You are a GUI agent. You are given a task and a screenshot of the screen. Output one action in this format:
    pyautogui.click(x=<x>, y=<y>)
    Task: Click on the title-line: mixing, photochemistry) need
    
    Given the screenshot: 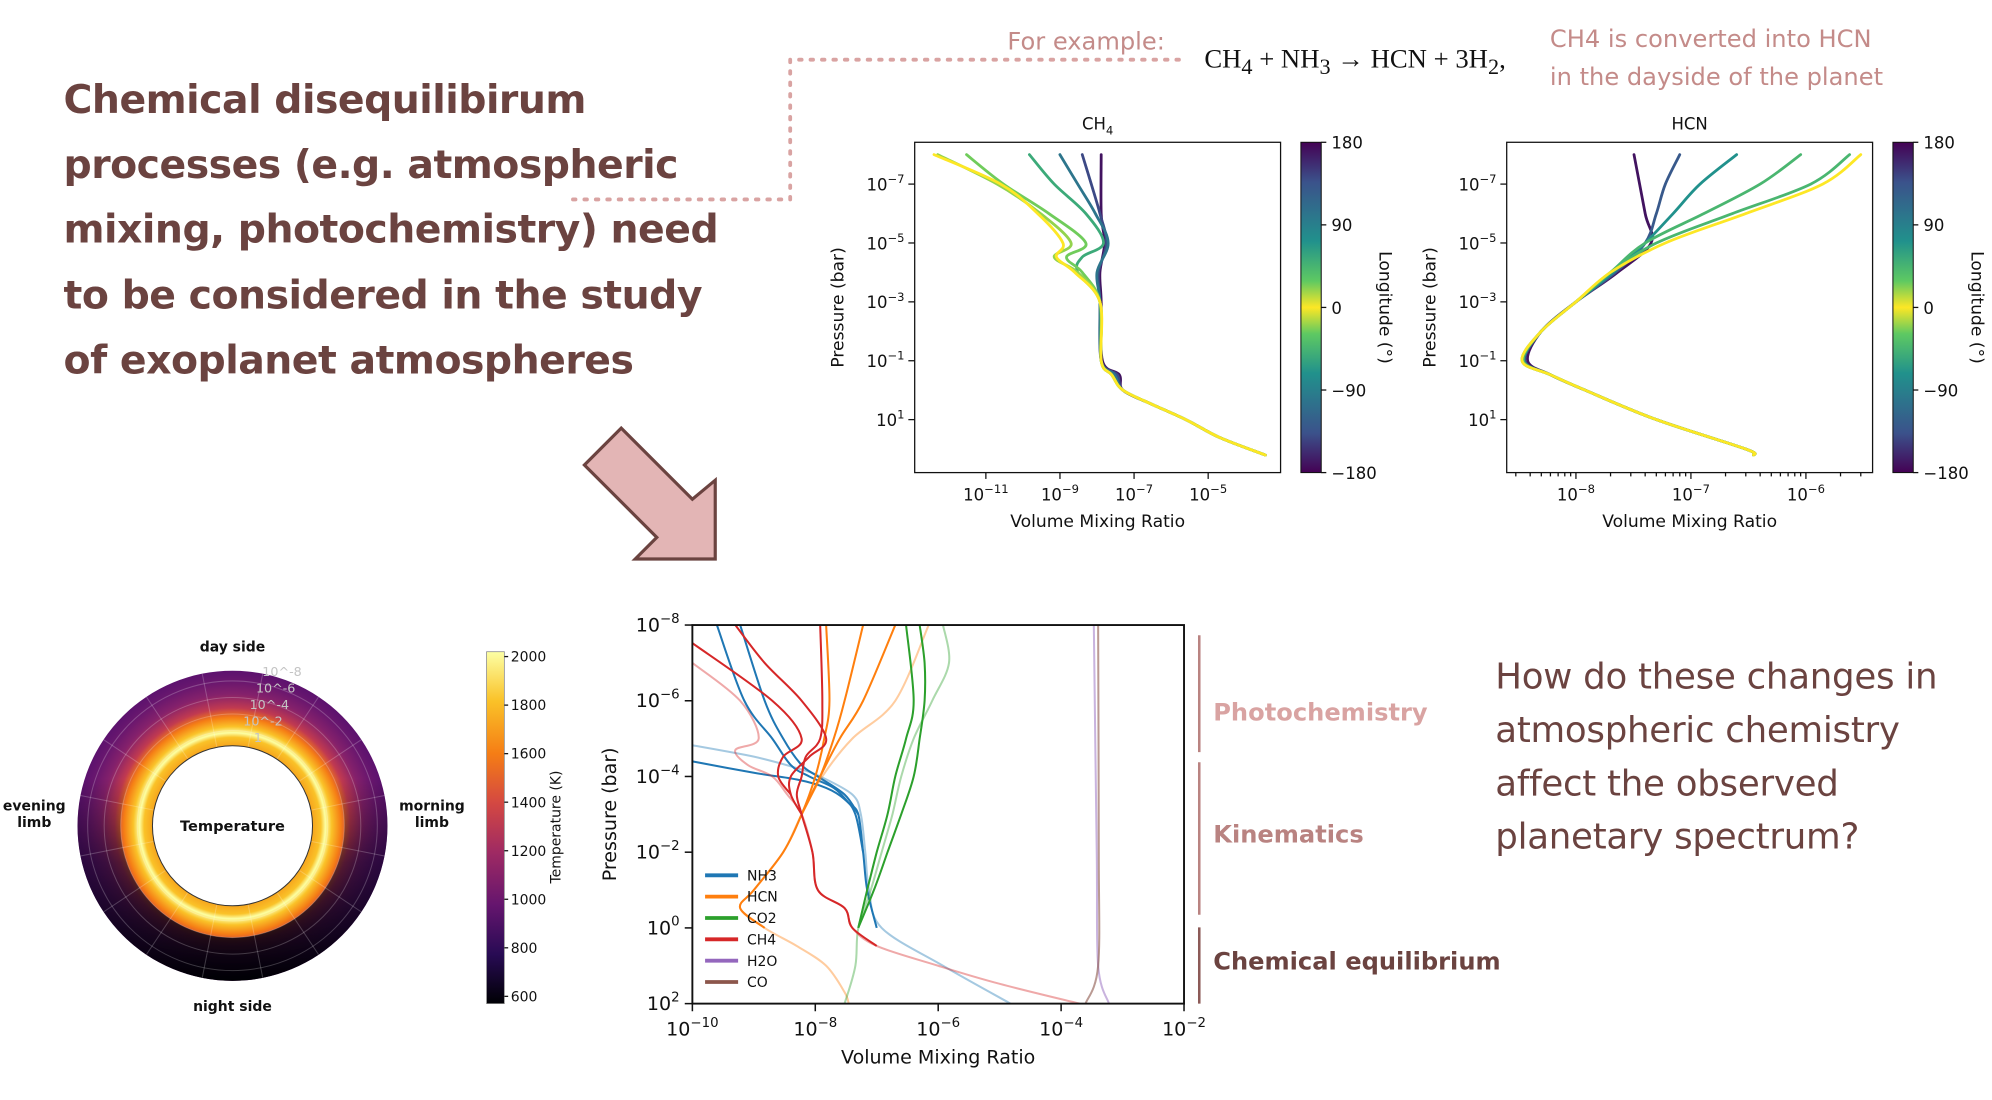 What is the action you would take?
    pyautogui.click(x=391, y=230)
    